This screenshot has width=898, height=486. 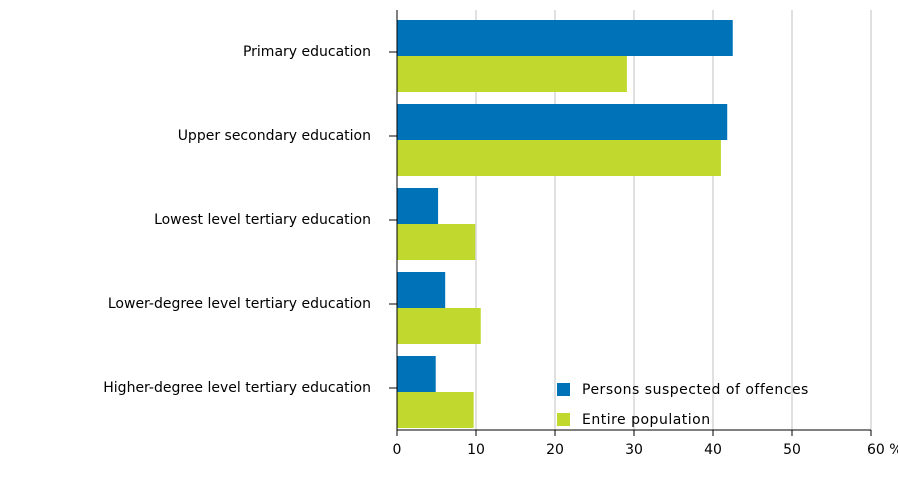 I want to click on y-tick-label: Lower-degree level tertiary education, so click(x=239, y=304).